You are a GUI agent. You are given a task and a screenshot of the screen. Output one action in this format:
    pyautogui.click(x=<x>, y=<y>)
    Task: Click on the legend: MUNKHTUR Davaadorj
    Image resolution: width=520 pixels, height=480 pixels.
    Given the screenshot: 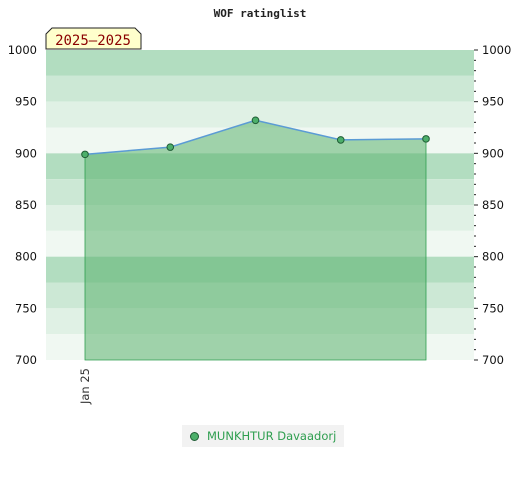 What is the action you would take?
    pyautogui.click(x=263, y=436)
    